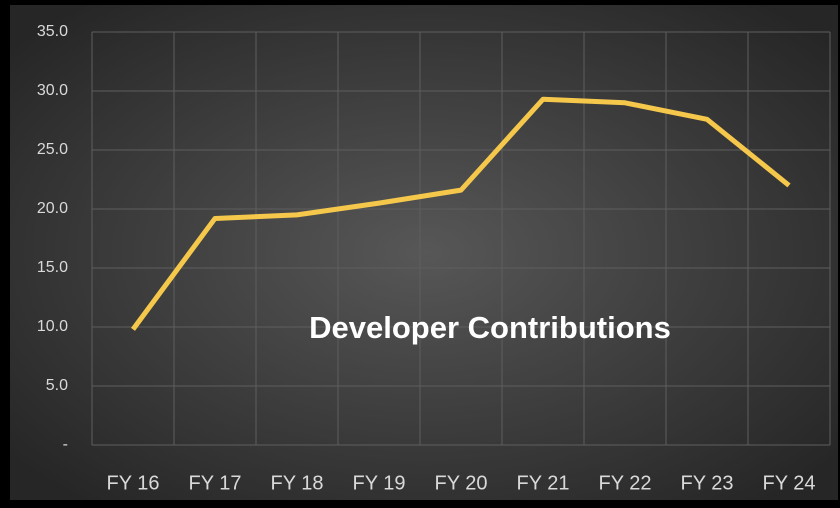 The image size is (840, 508). I want to click on x-tick-label: FY 18, so click(297, 483).